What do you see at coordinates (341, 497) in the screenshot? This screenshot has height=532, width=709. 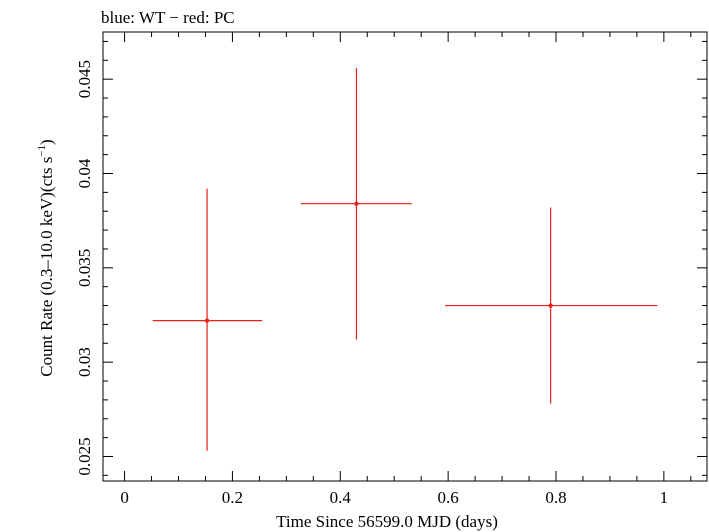 I see `x-tick-label: 0.4` at bounding box center [341, 497].